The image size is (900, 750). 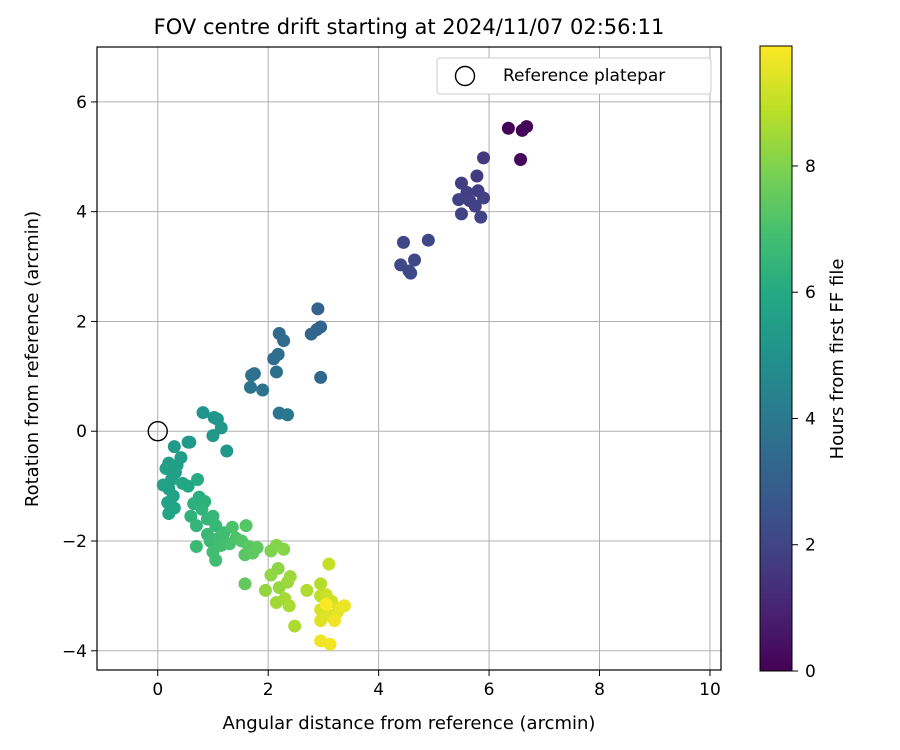 What do you see at coordinates (810, 672) in the screenshot?
I see `colorbar-tick-label: 0` at bounding box center [810, 672].